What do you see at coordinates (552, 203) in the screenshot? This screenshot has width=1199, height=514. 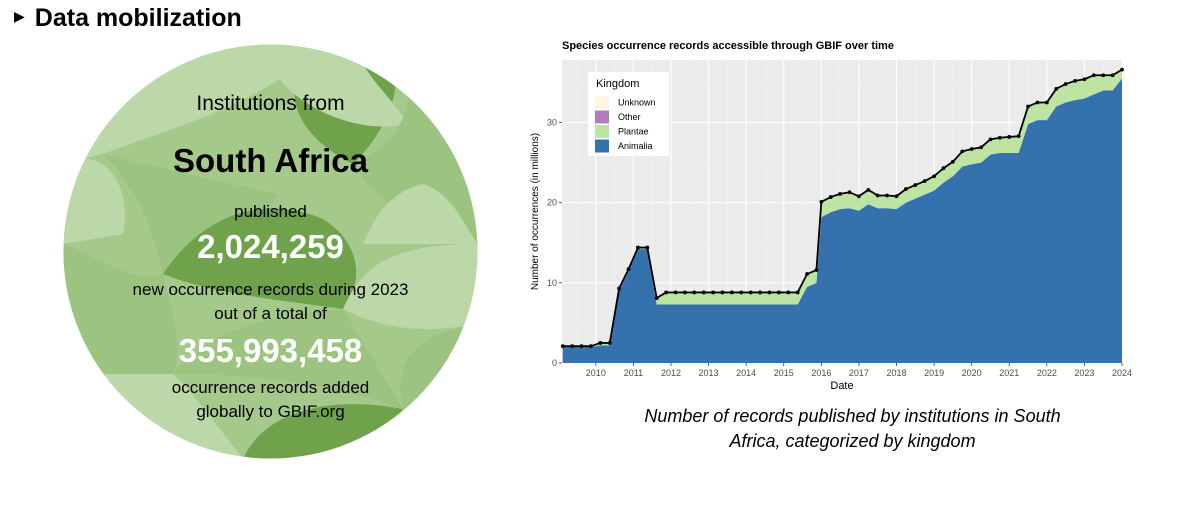 I see `y-tick-label: 20` at bounding box center [552, 203].